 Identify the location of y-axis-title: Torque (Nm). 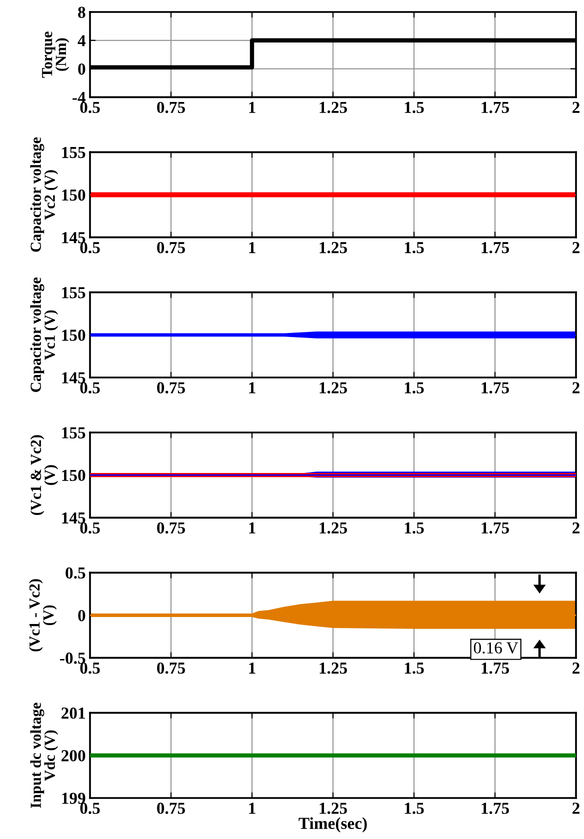
(56, 55).